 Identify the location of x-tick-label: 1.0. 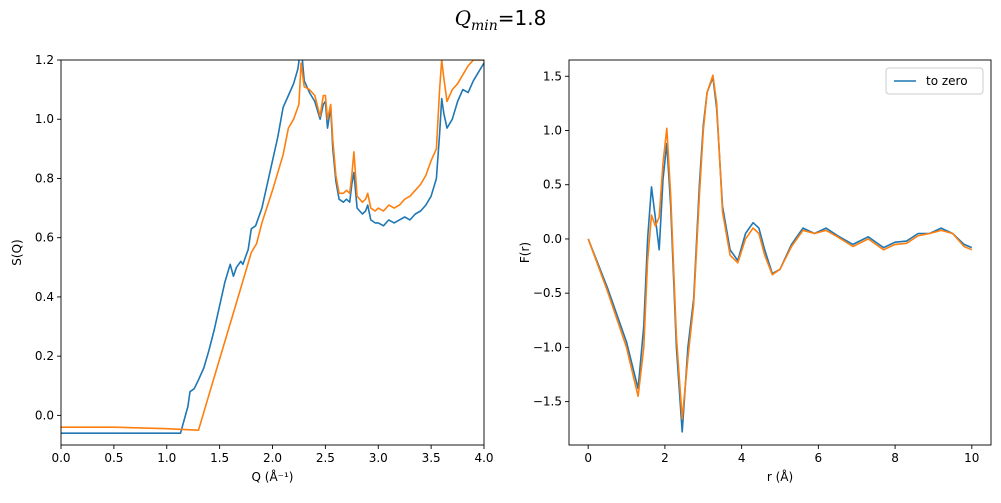
(166, 458).